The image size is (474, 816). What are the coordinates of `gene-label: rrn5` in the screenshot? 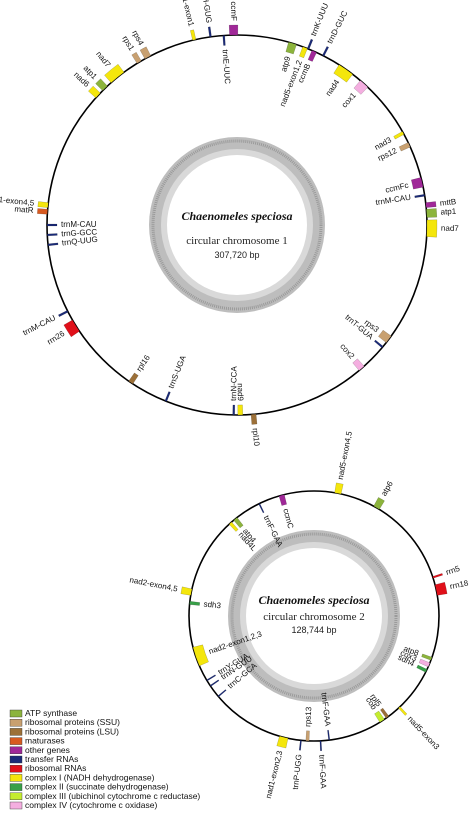 It's located at (453, 570).